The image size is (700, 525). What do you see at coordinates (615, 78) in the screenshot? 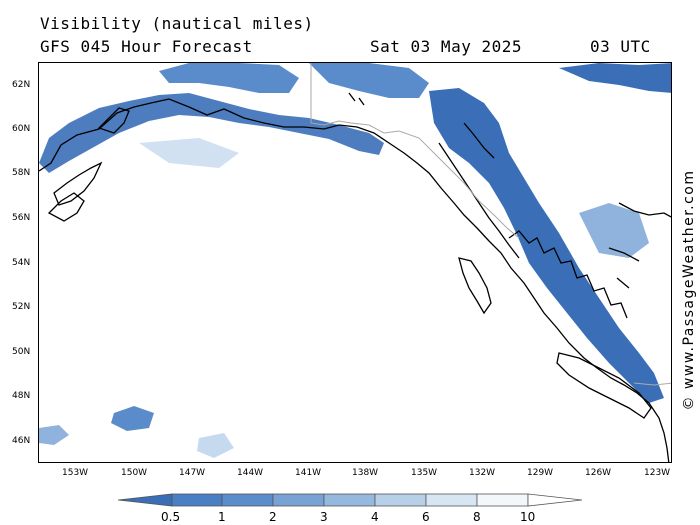
I see `vis-field-northeast` at bounding box center [615, 78].